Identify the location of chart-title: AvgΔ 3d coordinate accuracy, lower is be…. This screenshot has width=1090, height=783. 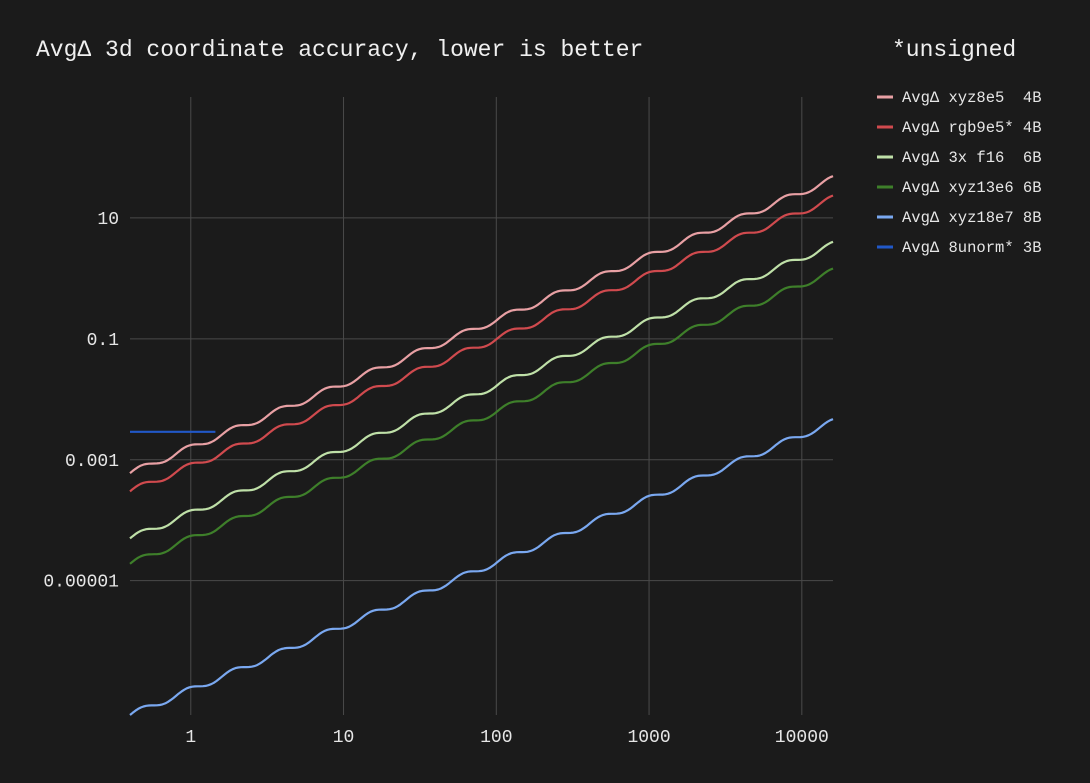
(339, 50).